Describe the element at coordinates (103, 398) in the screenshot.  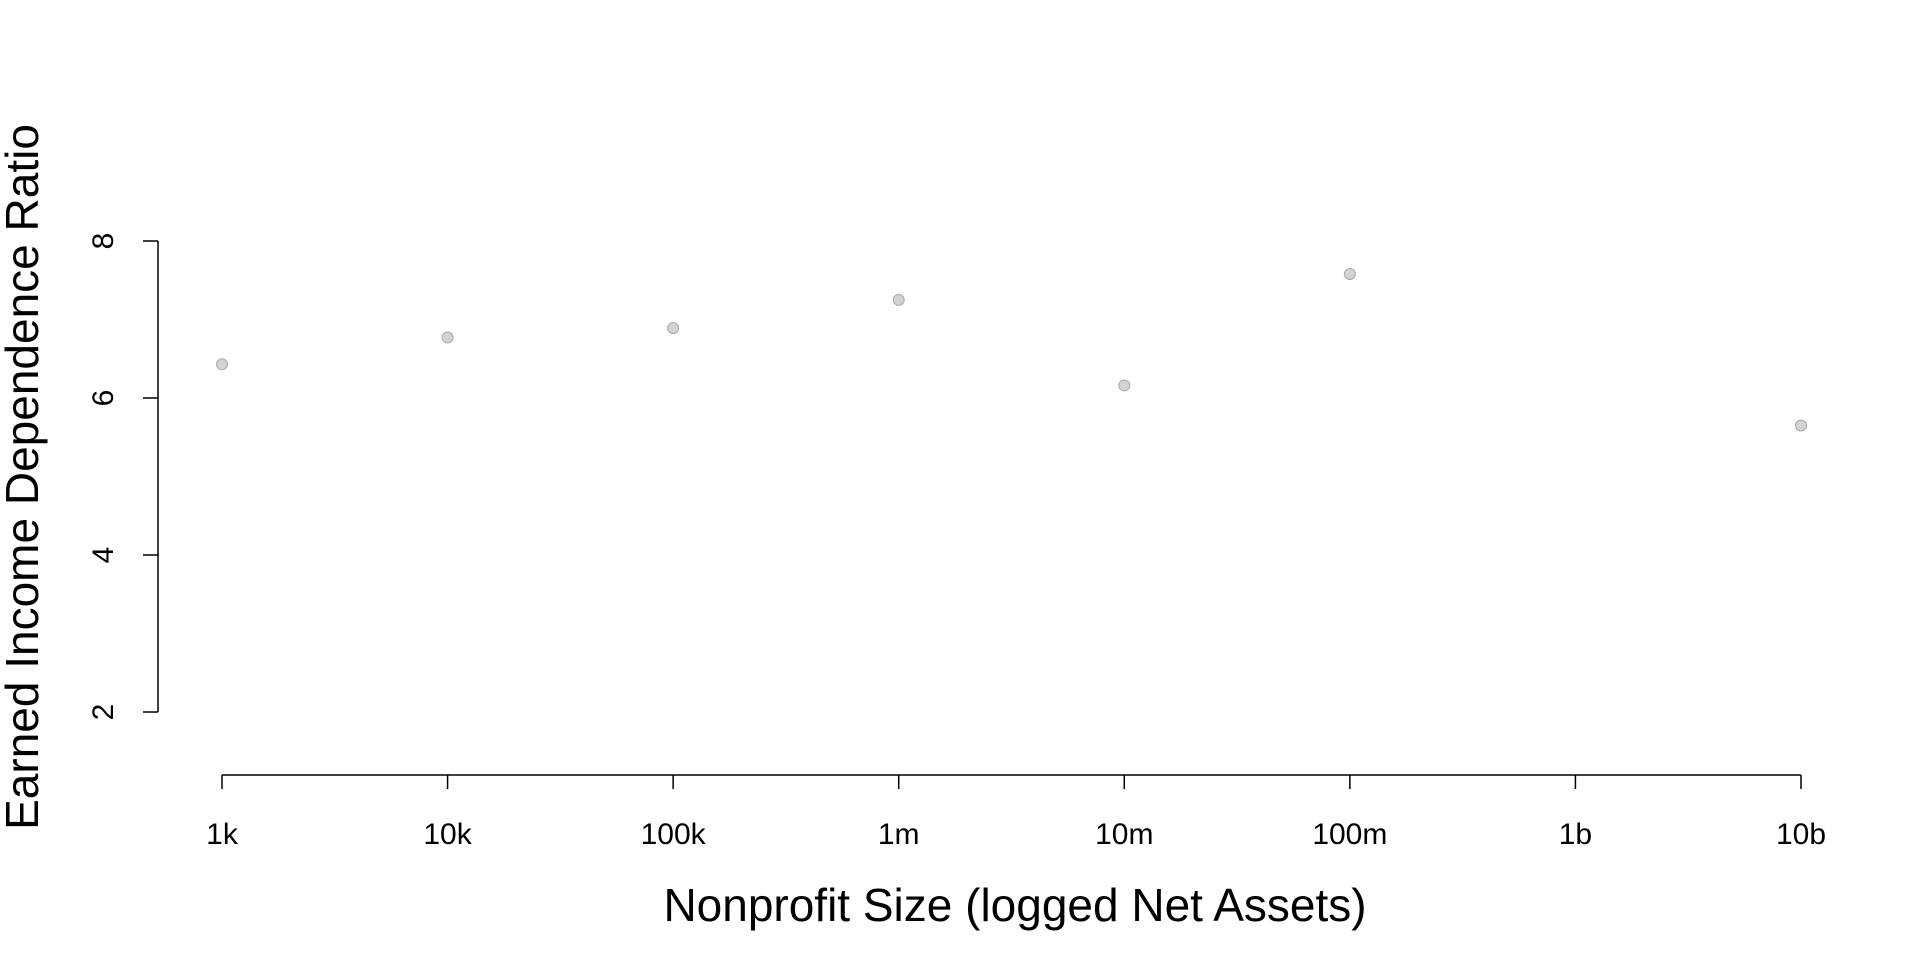
I see `y-tick-label: 6` at that location.